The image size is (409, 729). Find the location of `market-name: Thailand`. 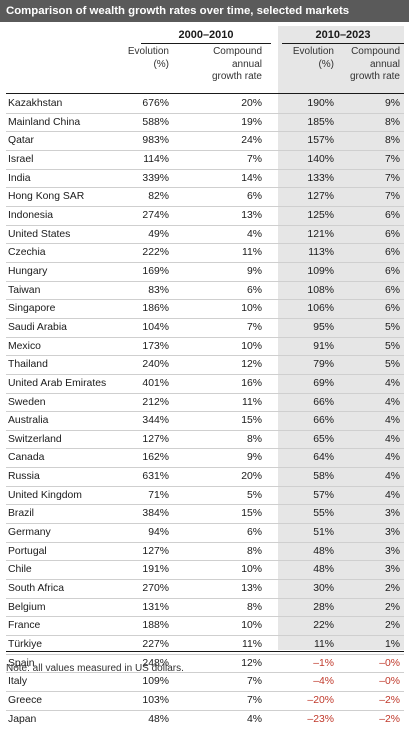

market-name: Thailand is located at coordinates (28, 365).